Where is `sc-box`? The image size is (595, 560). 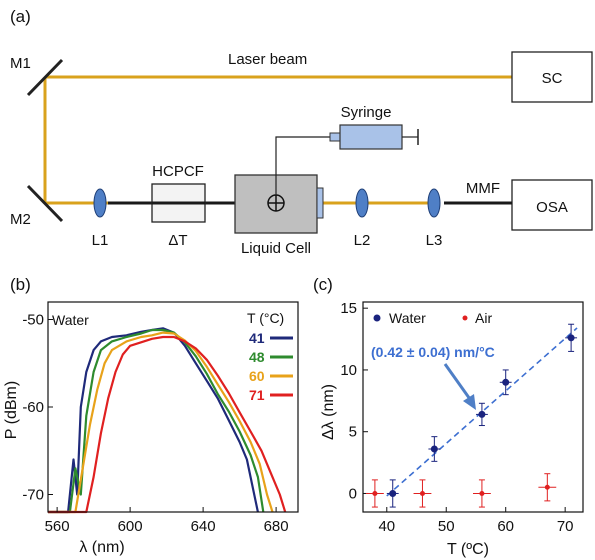
sc-box is located at coordinates (552, 77).